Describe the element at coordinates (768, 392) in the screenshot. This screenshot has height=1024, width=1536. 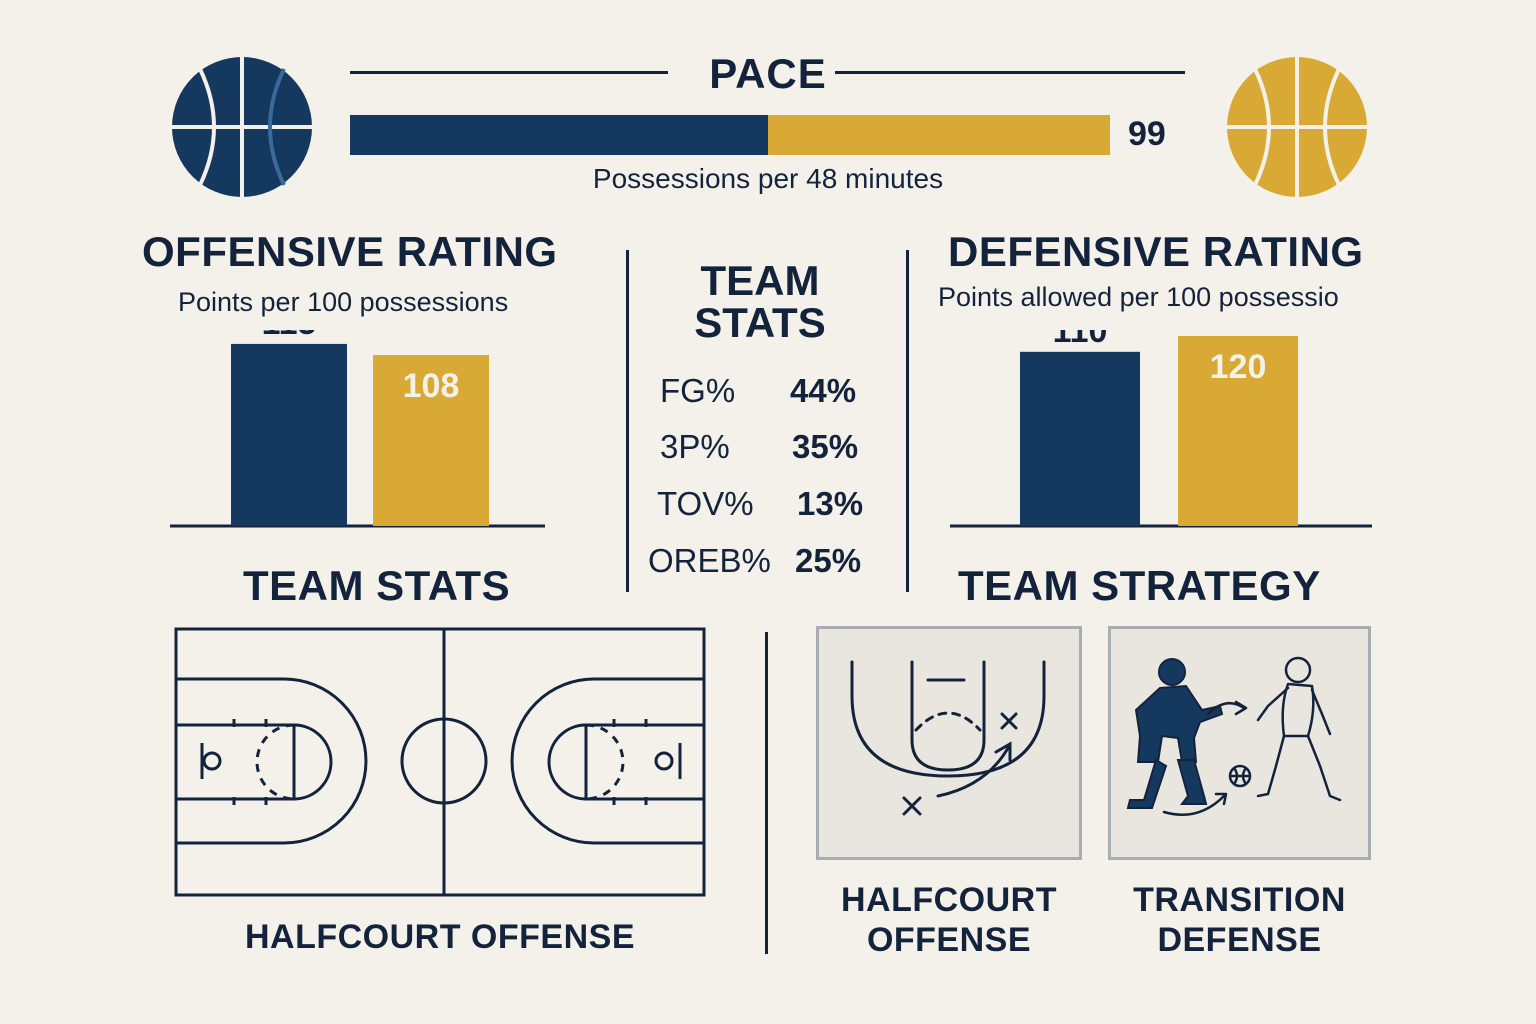
I see `stat-row-fg: FG% 44%` at that location.